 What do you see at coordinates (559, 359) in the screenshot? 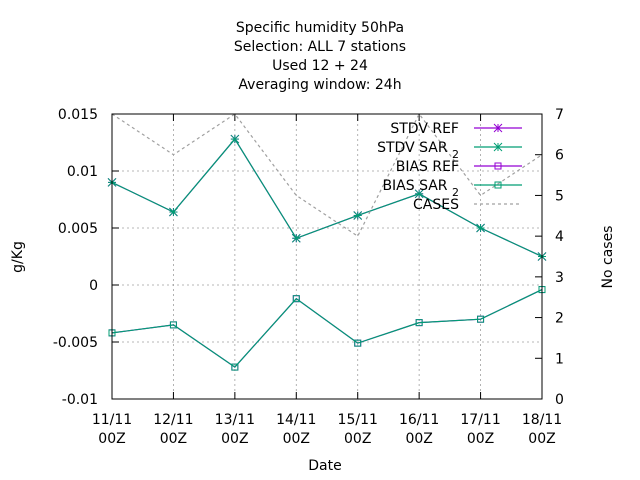
I see `y2-tick-label: 1` at bounding box center [559, 359].